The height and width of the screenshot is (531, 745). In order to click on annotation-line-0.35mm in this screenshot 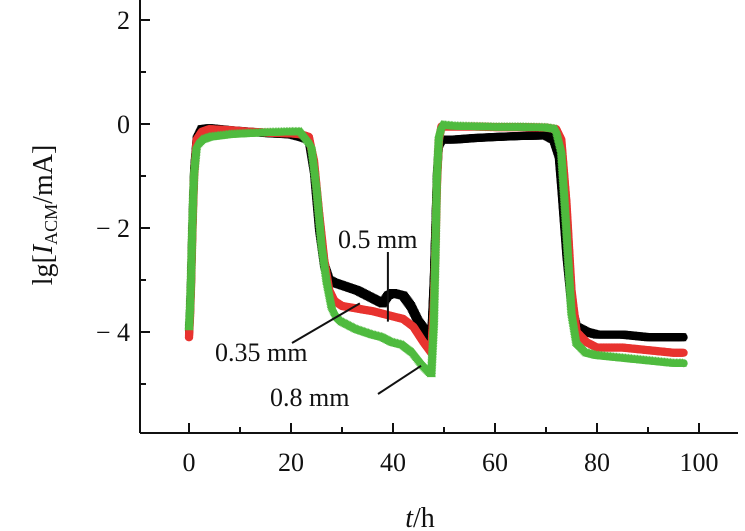, I will do `click(326, 323)`.